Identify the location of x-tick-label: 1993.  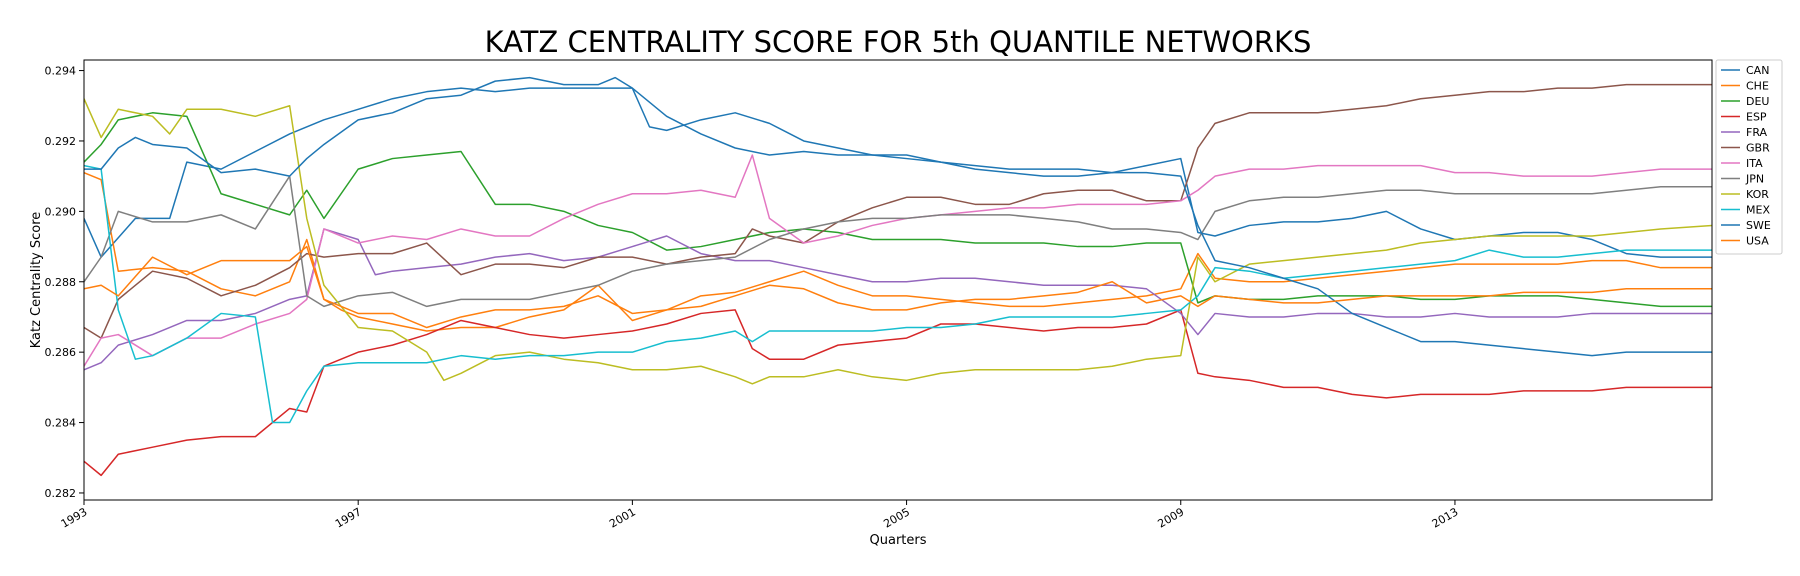
(74, 517).